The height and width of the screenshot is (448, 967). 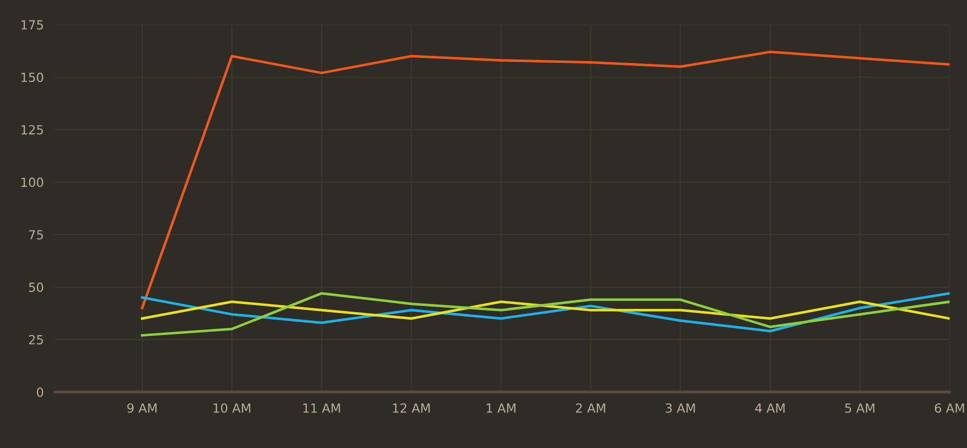 What do you see at coordinates (32, 130) in the screenshot?
I see `y-tick-label: 125` at bounding box center [32, 130].